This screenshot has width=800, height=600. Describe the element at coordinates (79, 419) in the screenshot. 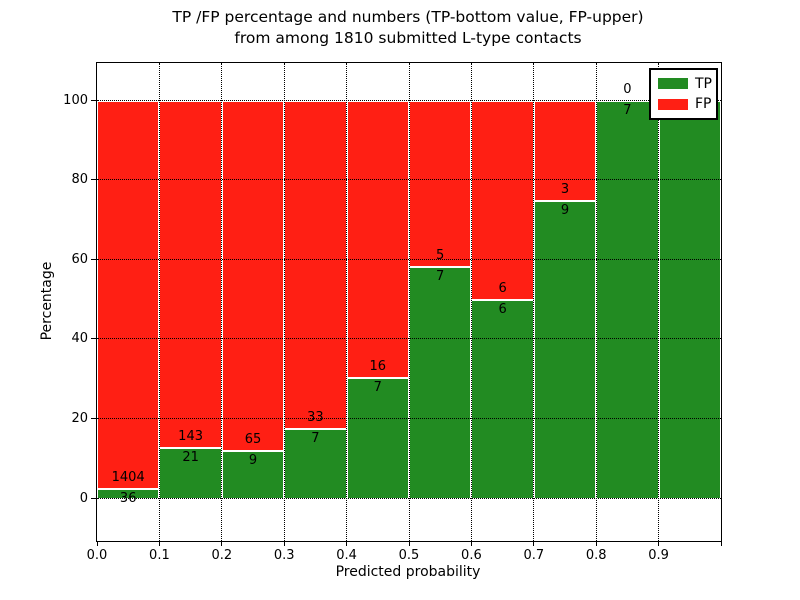

I see `y-tick-label: 20` at that location.